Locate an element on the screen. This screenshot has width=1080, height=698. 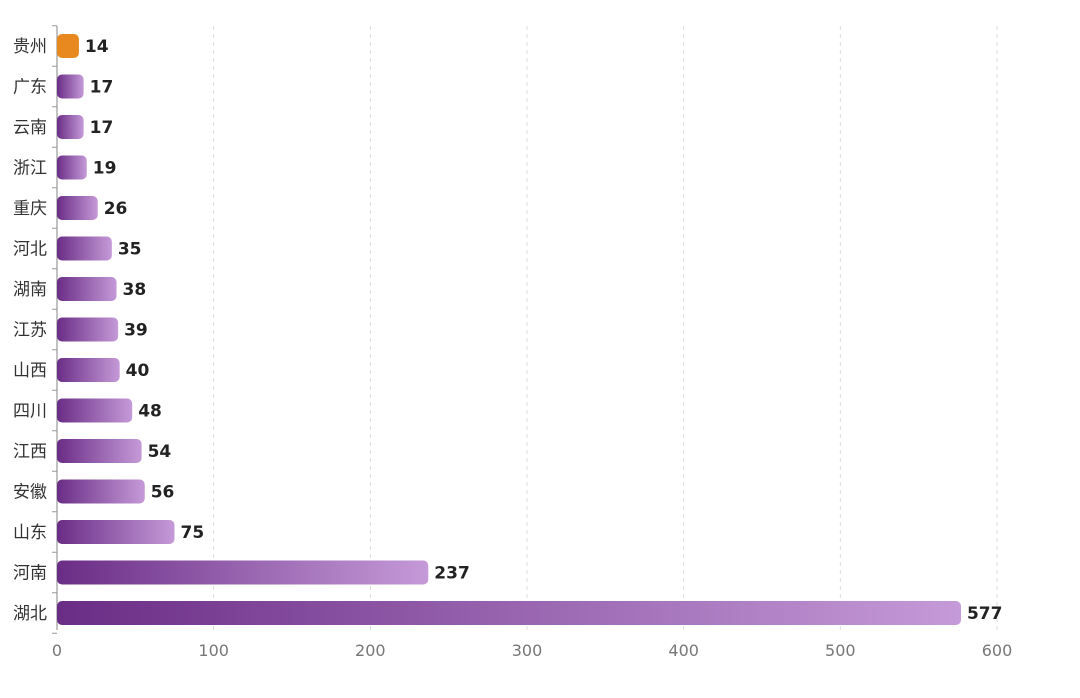
category-label: 湖南 is located at coordinates (30, 290).